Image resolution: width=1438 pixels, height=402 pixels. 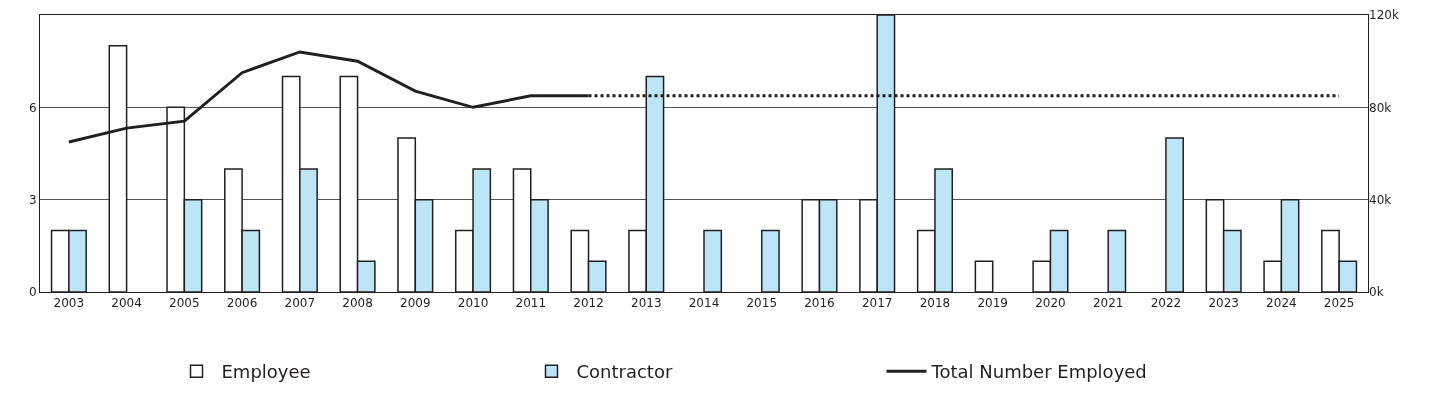 What do you see at coordinates (69, 303) in the screenshot?
I see `x-tick-label: 2003` at bounding box center [69, 303].